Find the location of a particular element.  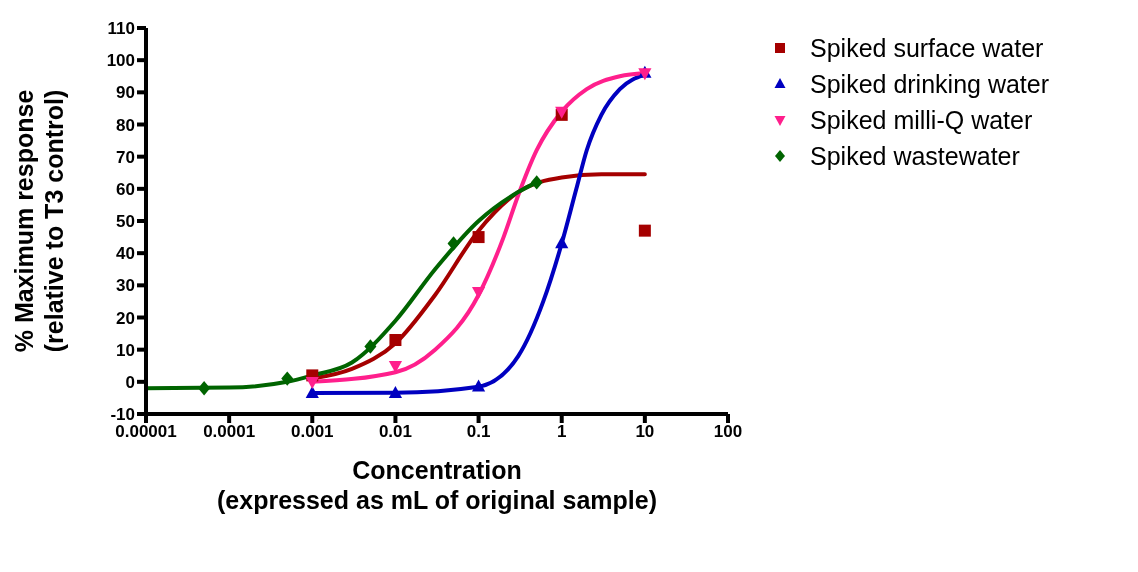

y-tick-label: 70 is located at coordinates (125, 157).